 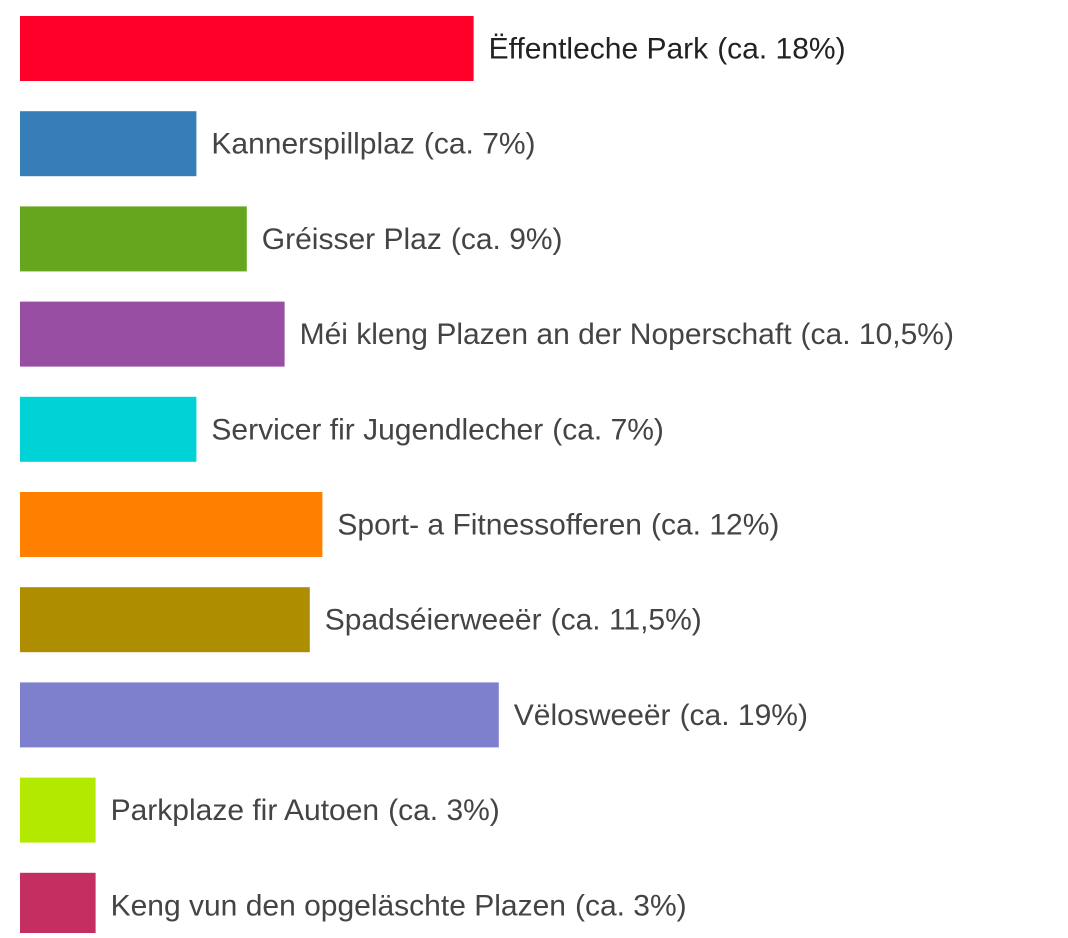 I want to click on category-label: Parkplaze fir Autoen, so click(x=245, y=810).